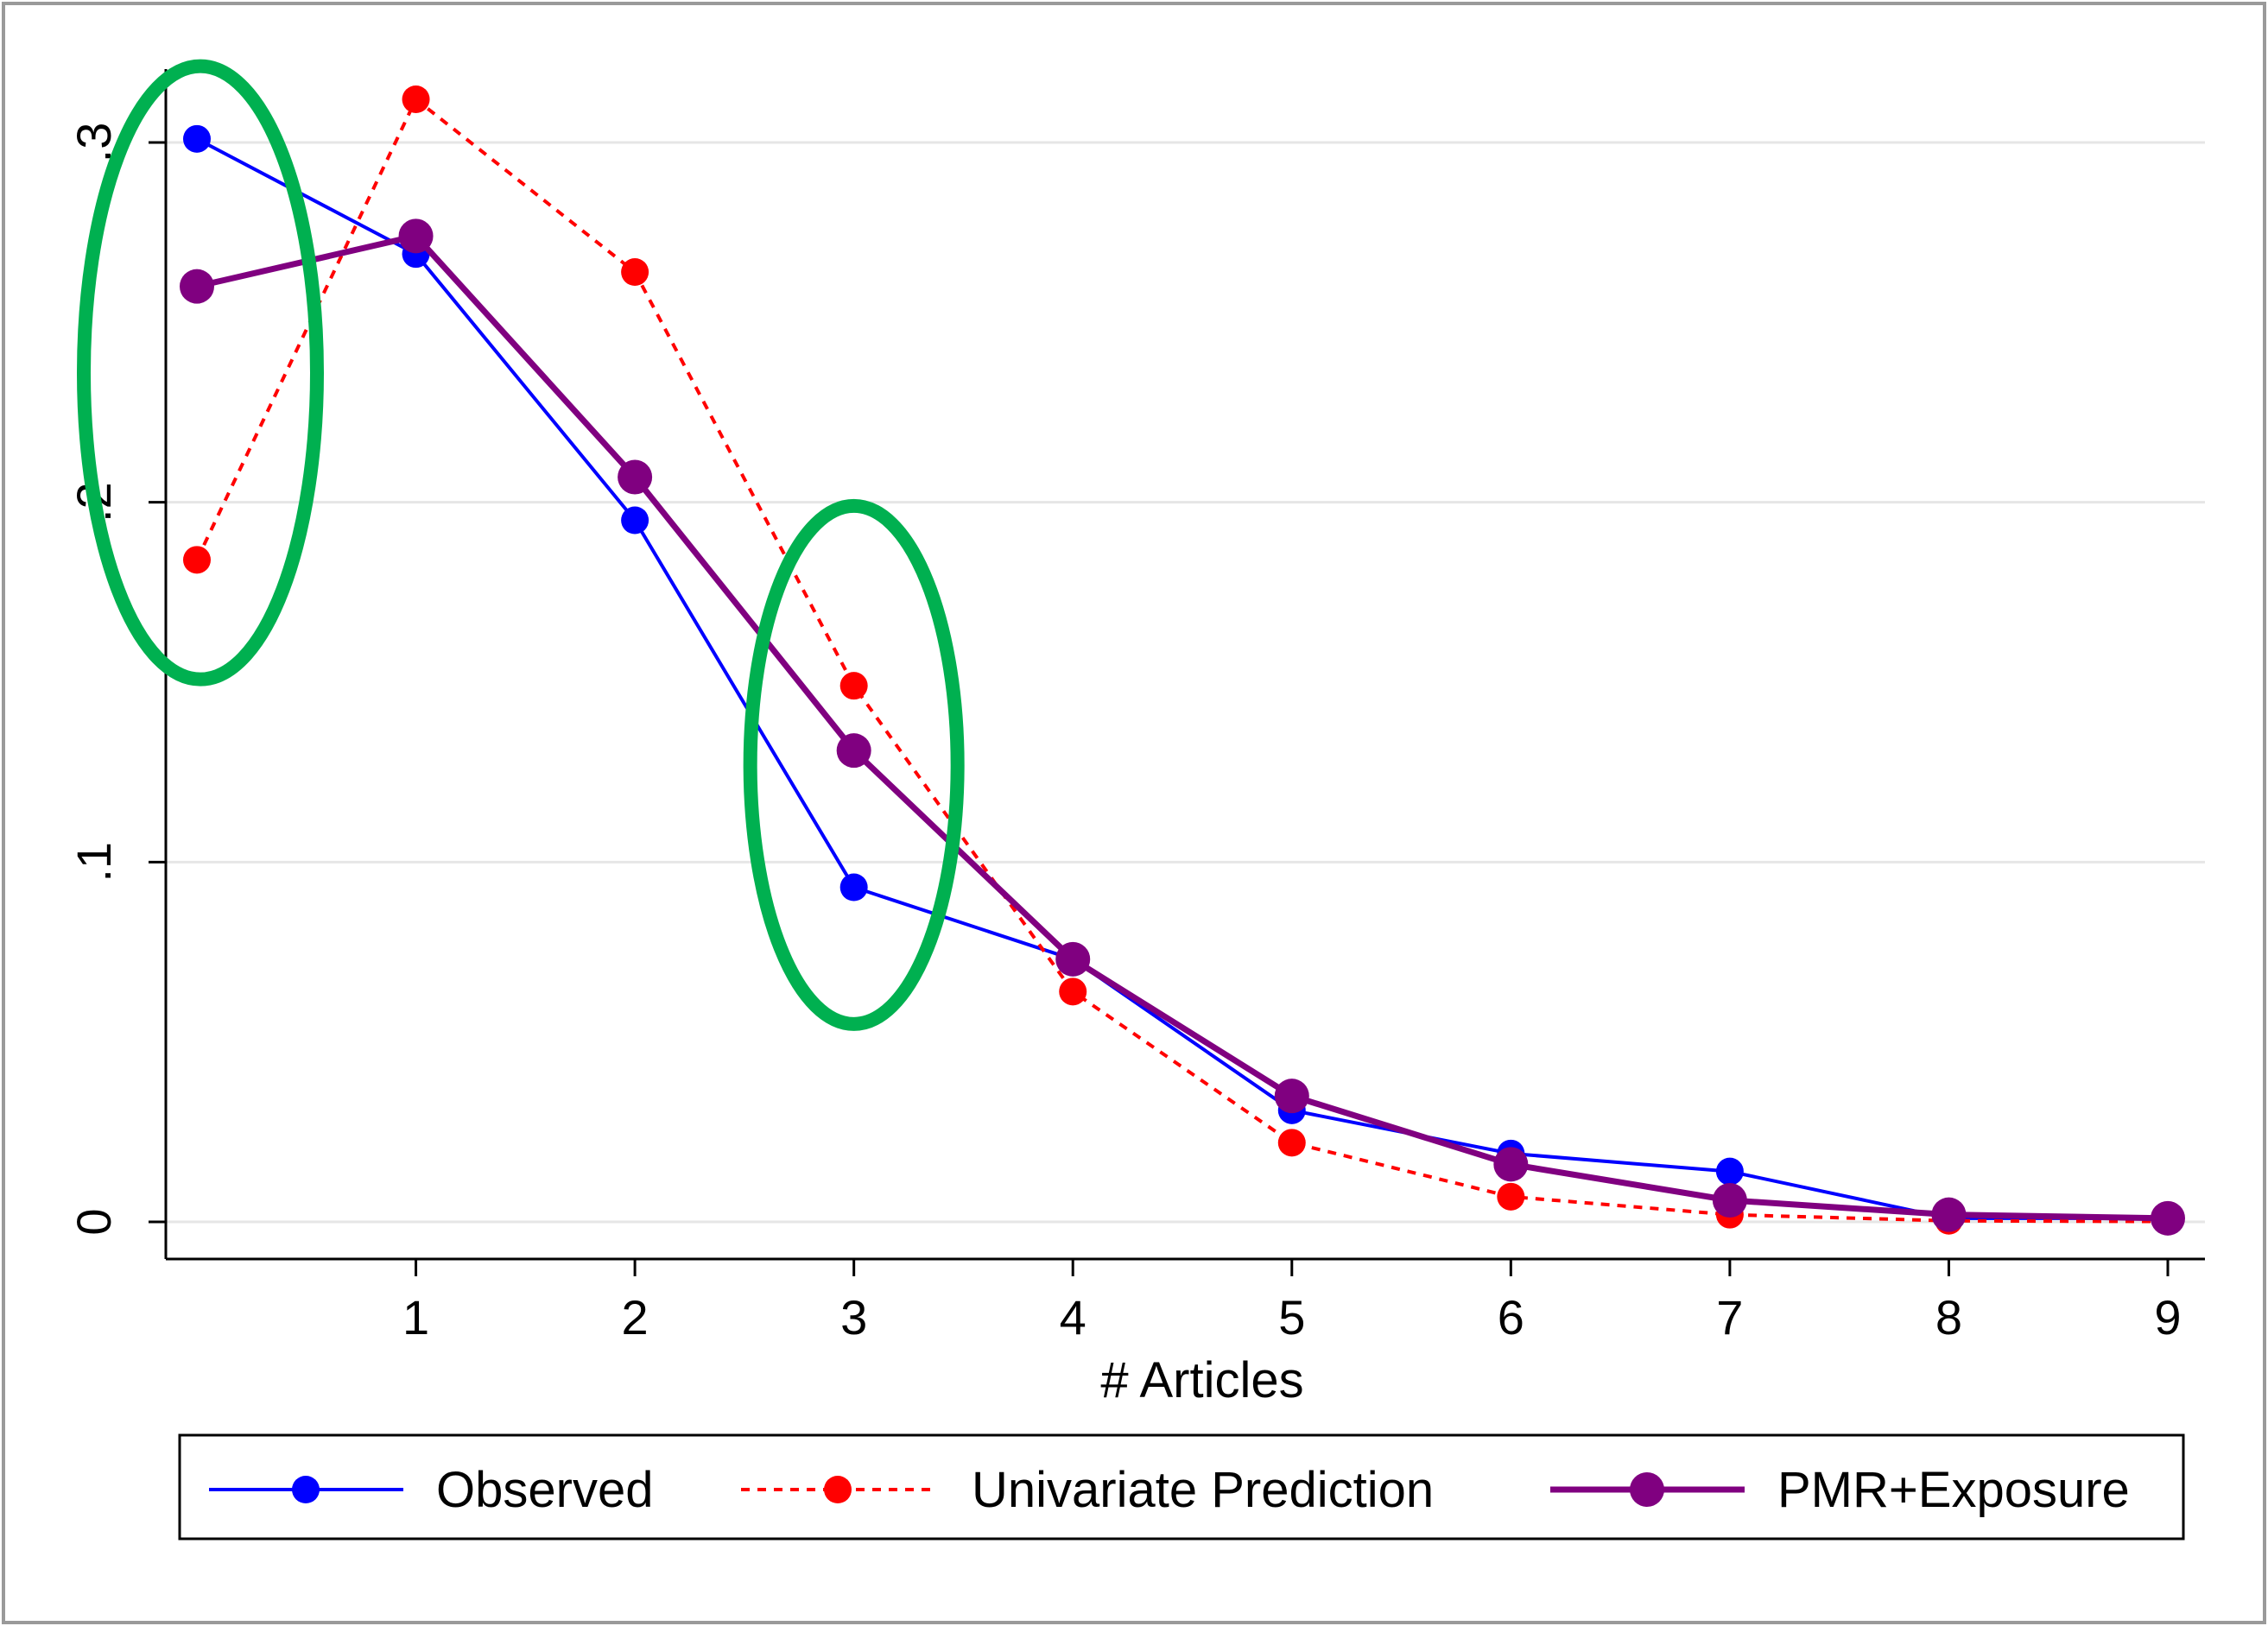 This screenshot has width=2268, height=1626. I want to click on legend-item: Observed, so click(431, 1490).